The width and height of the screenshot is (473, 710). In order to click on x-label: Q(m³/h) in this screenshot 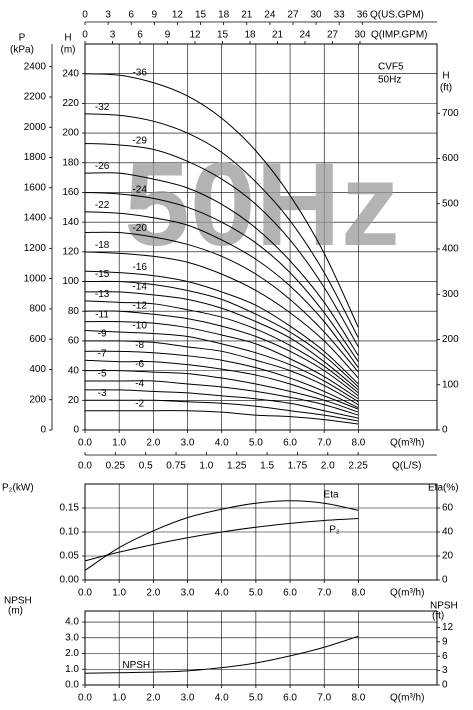, I will do `click(407, 593)`.